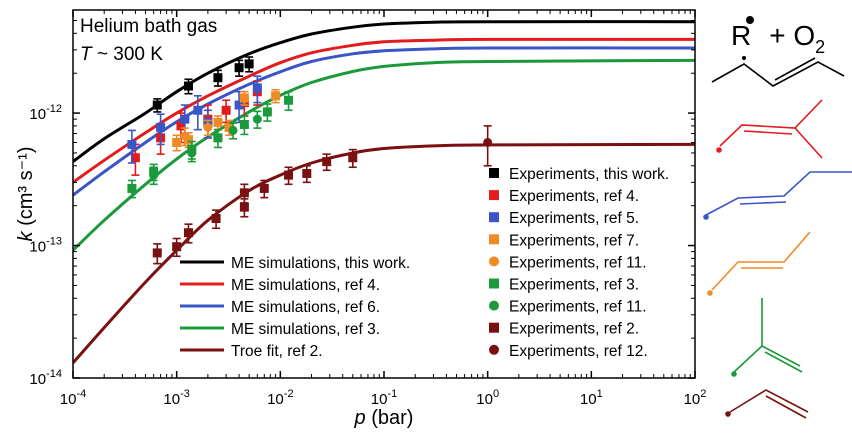 The height and width of the screenshot is (433, 852). Describe the element at coordinates (157, 254) in the screenshot. I see `data-point-s7-p0` at that location.